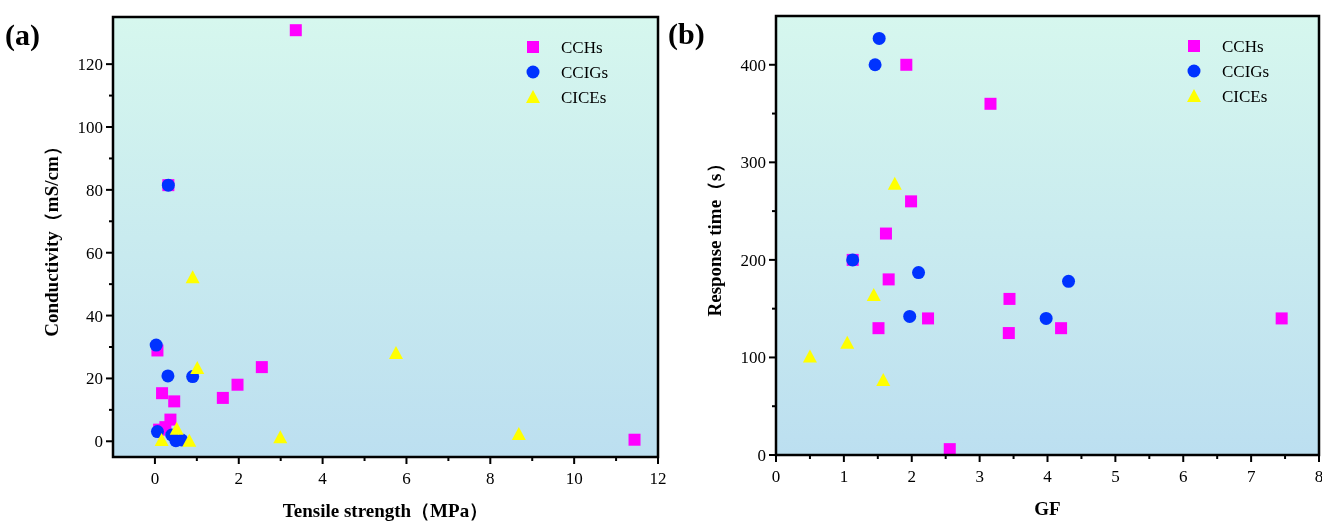  Describe the element at coordinates (94, 190) in the screenshot. I see `y-tick-label: 80` at that location.